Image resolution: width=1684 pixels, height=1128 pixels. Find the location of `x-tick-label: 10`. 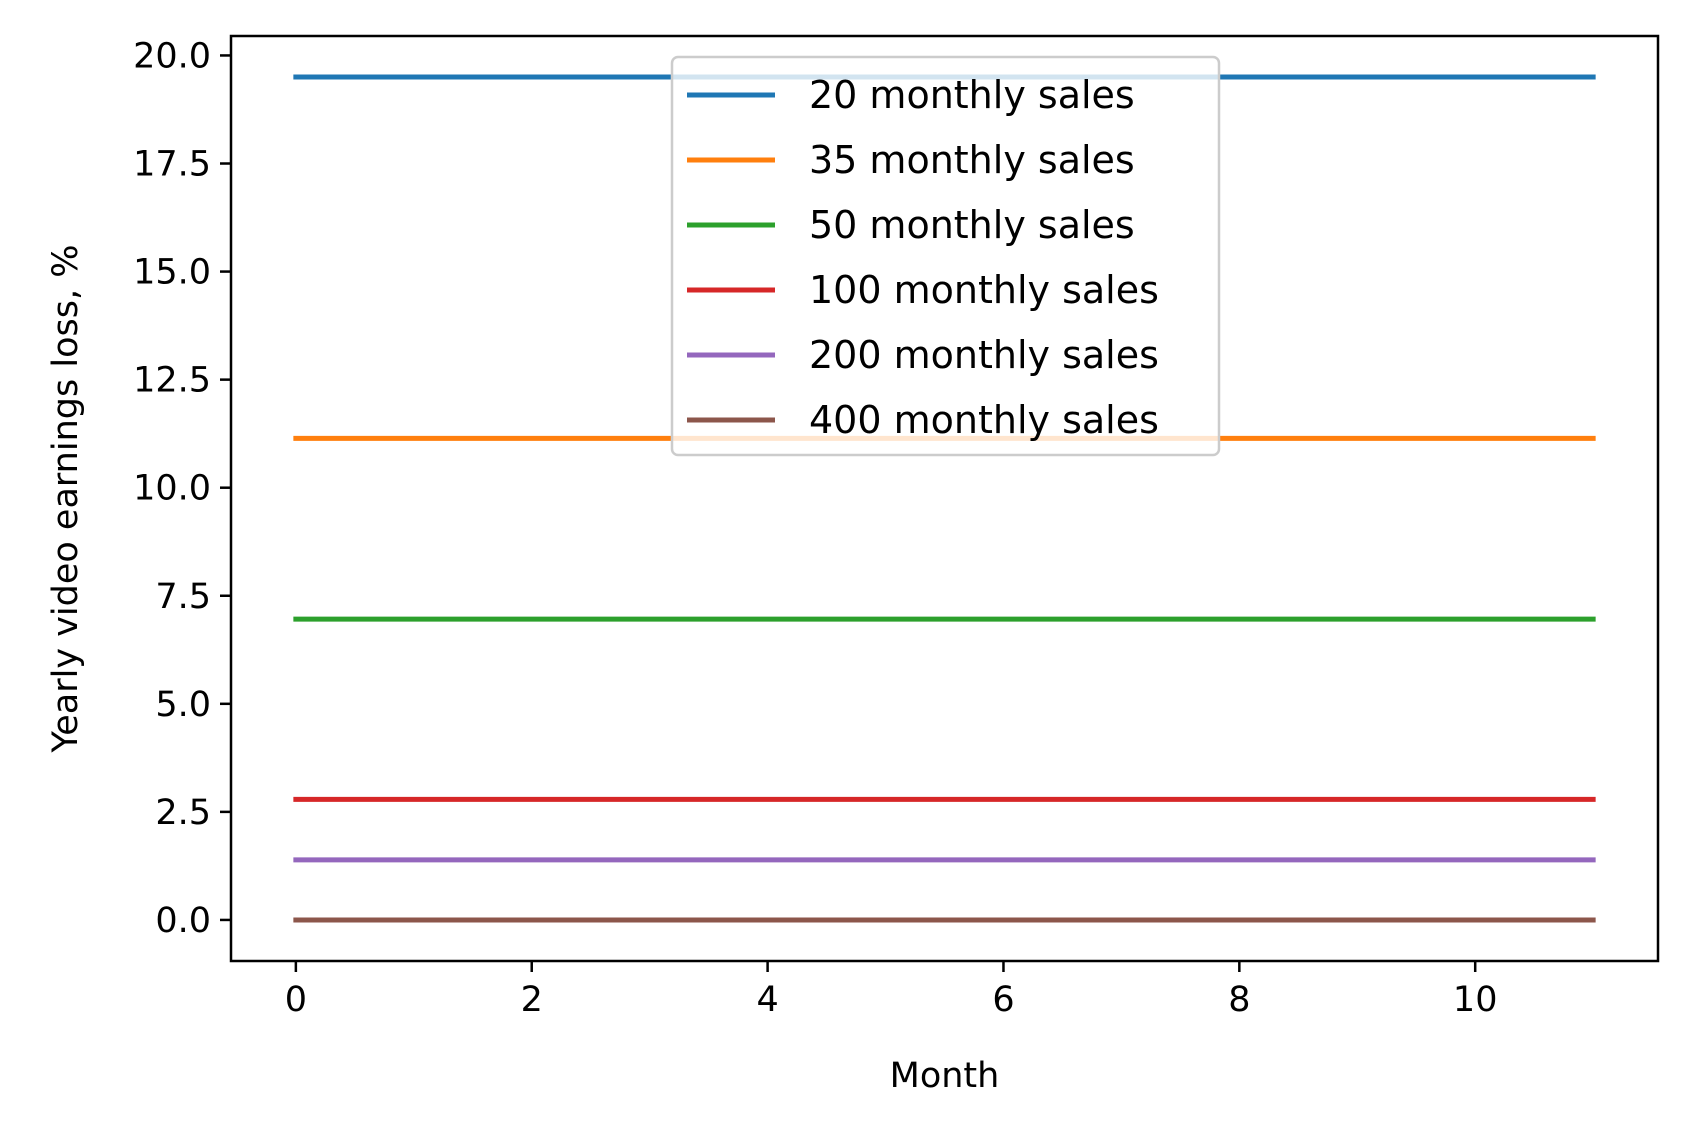

x-tick-label: 10 is located at coordinates (1475, 1000).